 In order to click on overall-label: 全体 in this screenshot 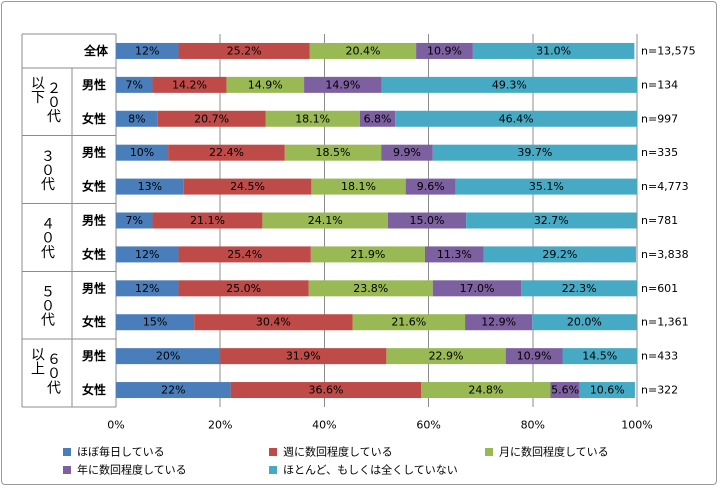, I will do `click(96, 50)`.